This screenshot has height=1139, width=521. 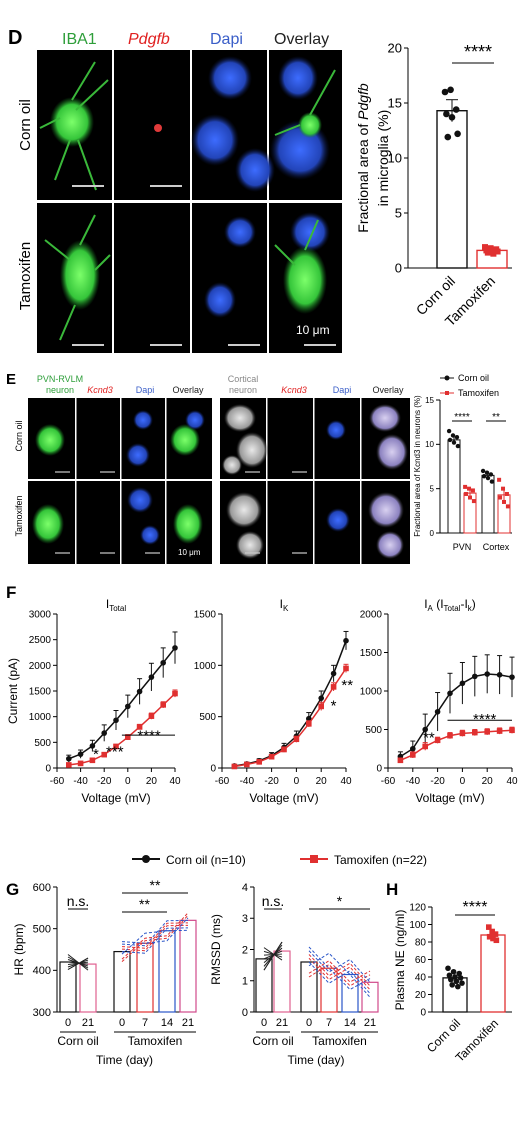 What do you see at coordinates (152, 781) in the screenshot?
I see `F1-x-tick-label: 20` at bounding box center [152, 781].